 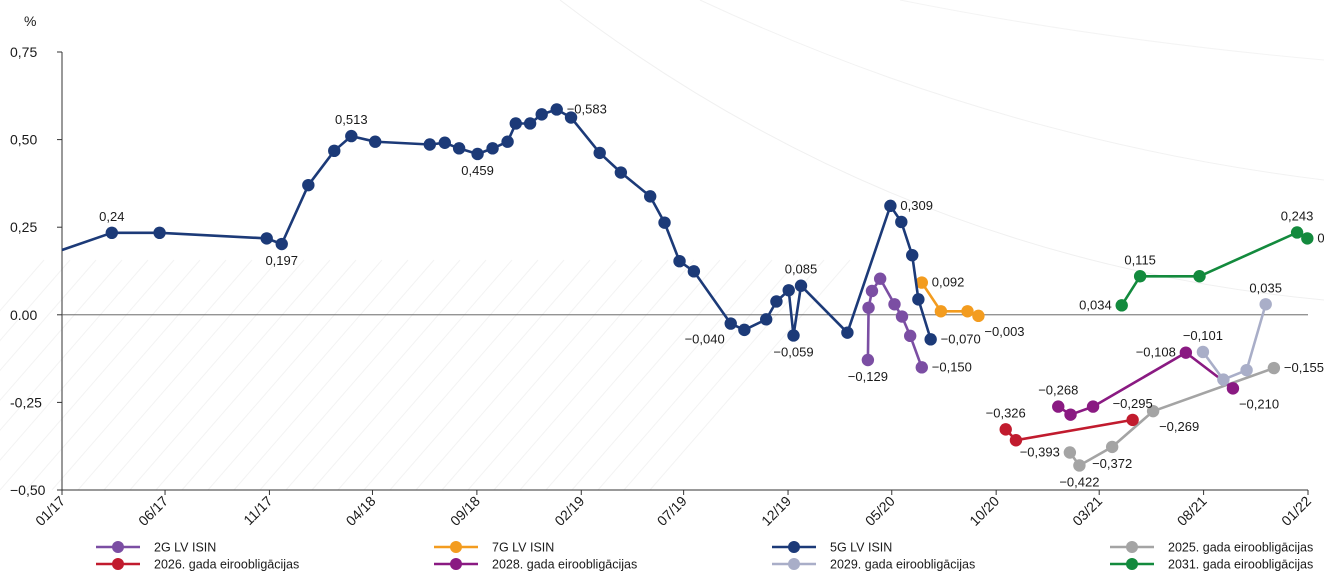 What do you see at coordinates (281, 260) in the screenshot?
I see `data-label: 0,197` at bounding box center [281, 260].